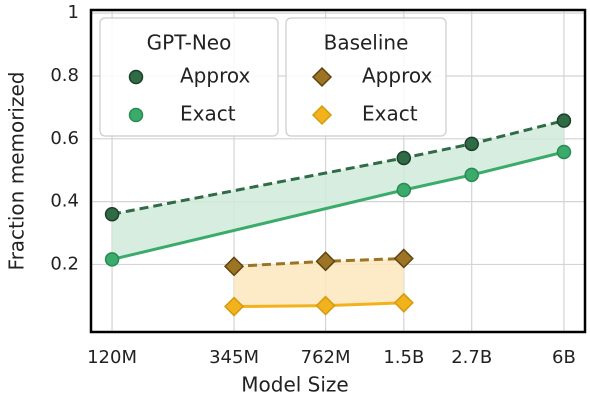  Describe the element at coordinates (403, 357) in the screenshot. I see `x-tick-label: 1.5B` at that location.